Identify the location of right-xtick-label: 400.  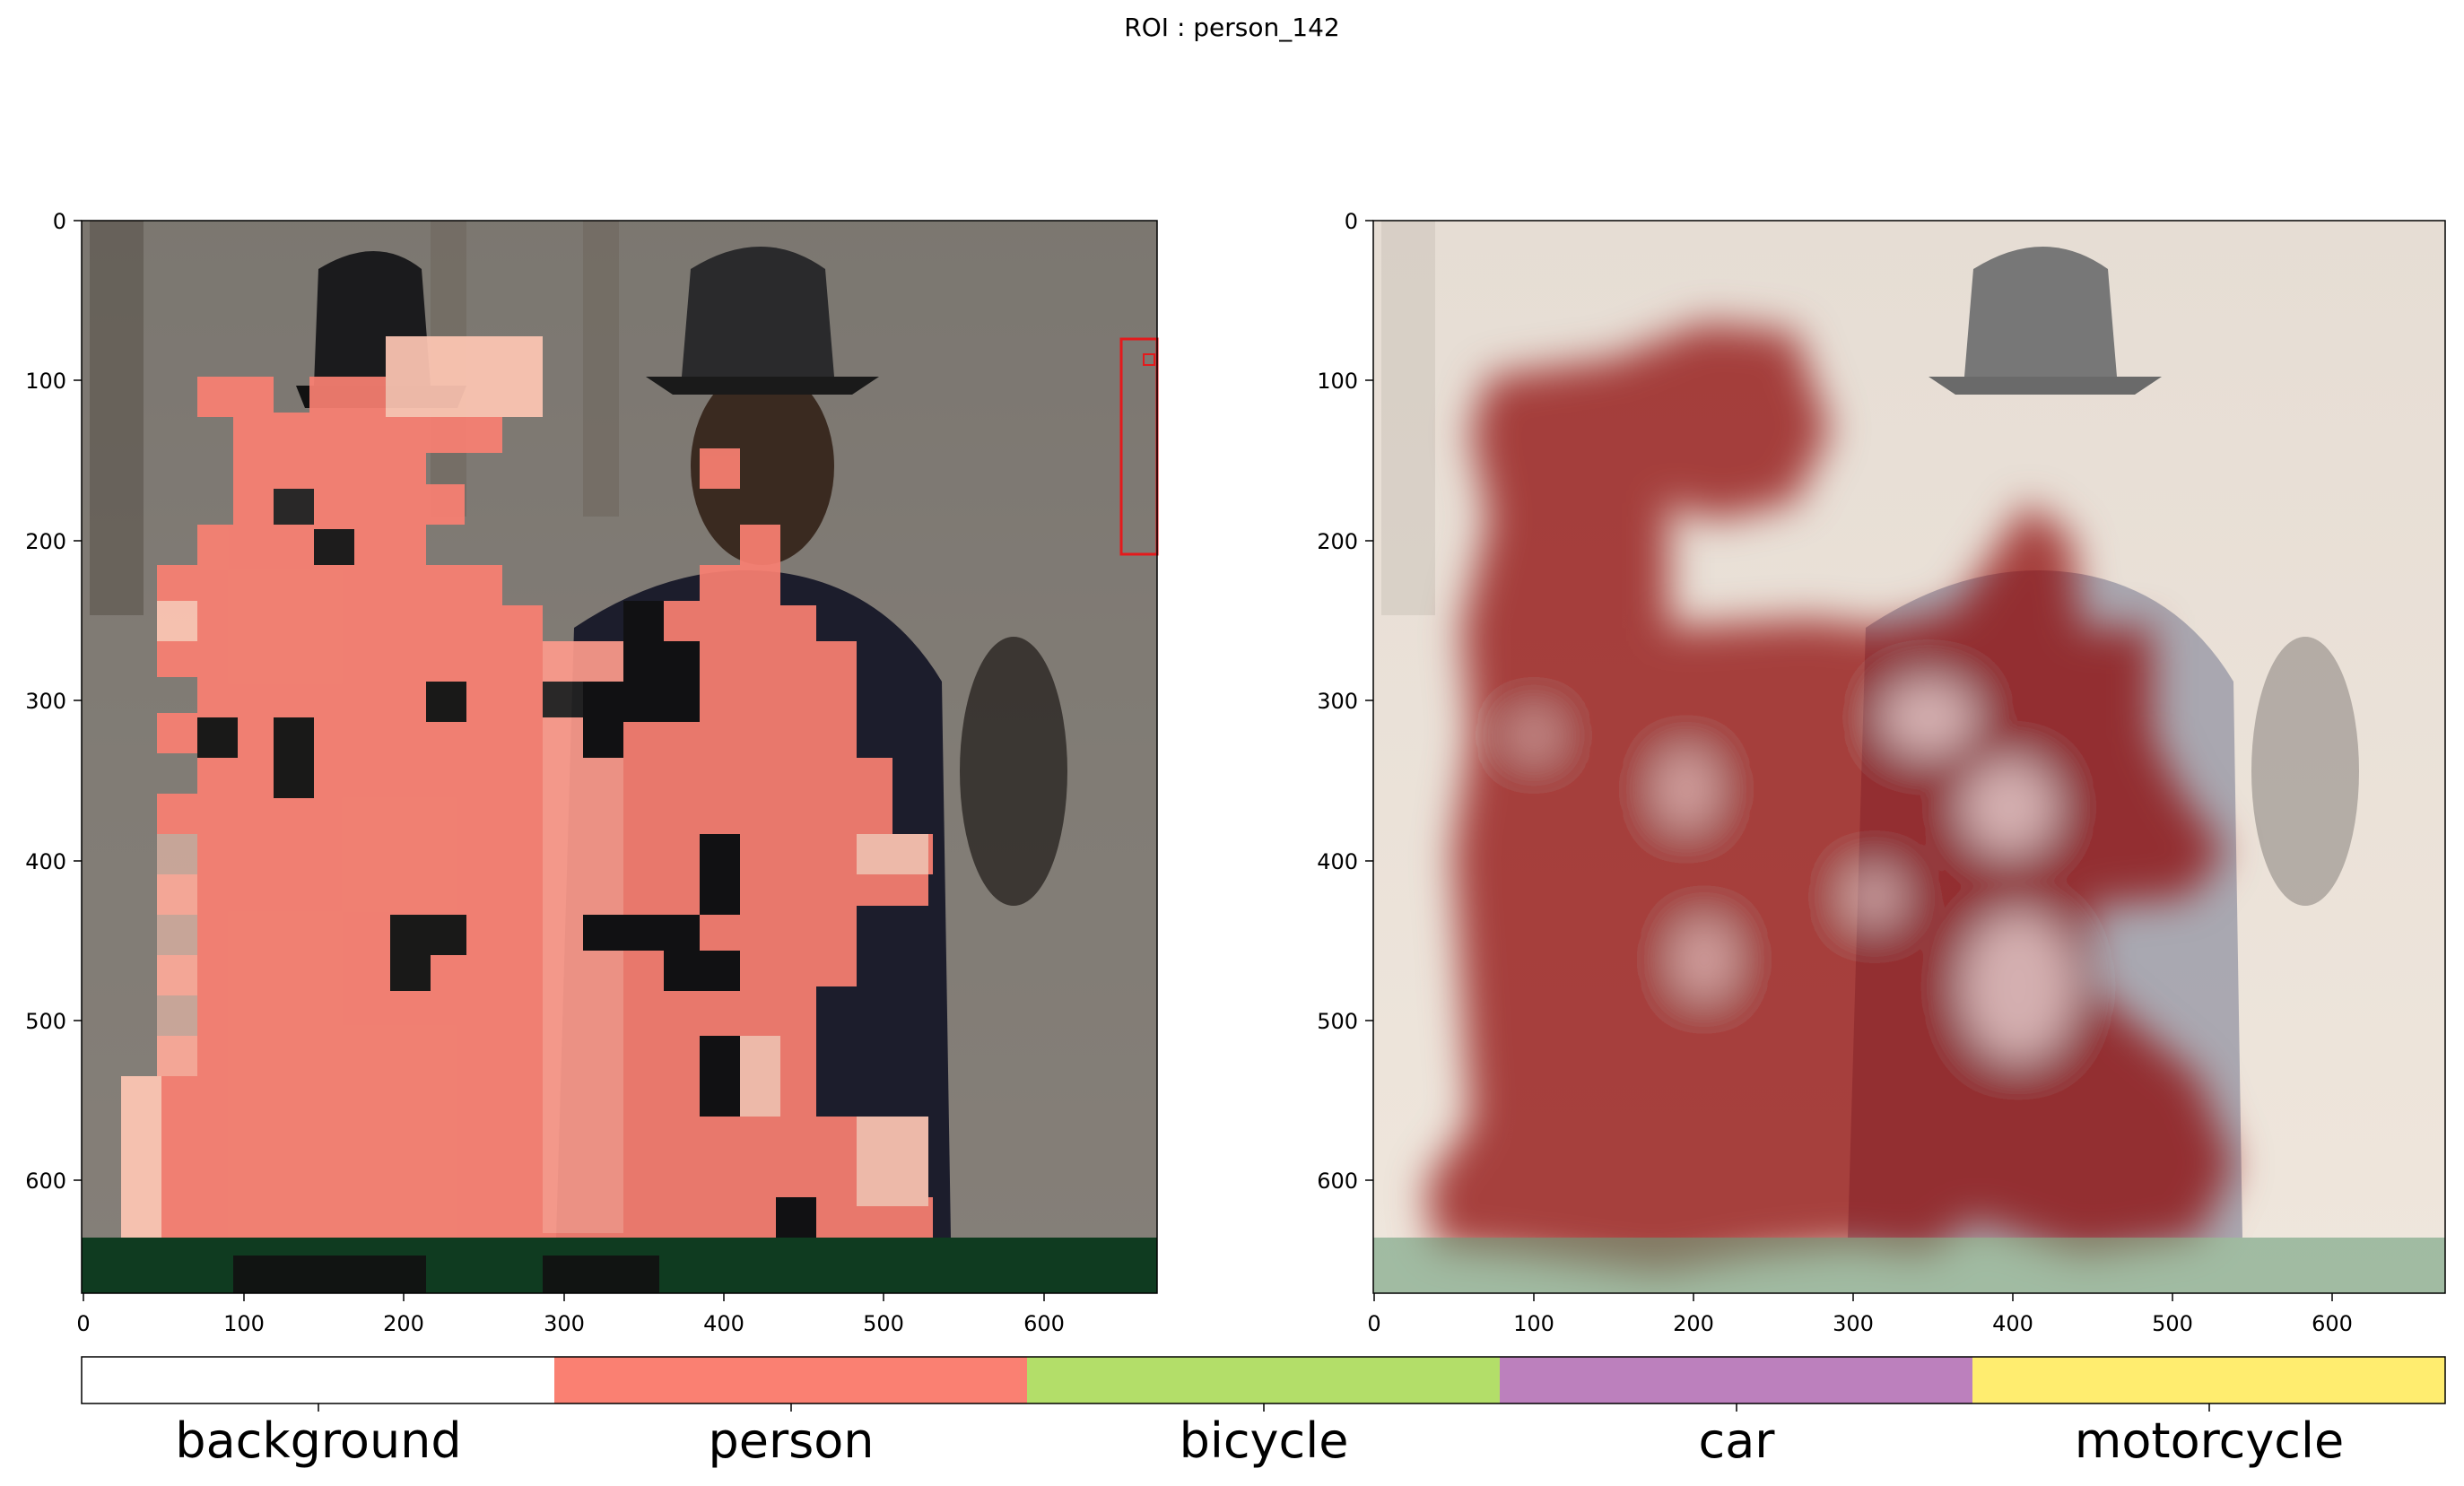
(2012, 1323).